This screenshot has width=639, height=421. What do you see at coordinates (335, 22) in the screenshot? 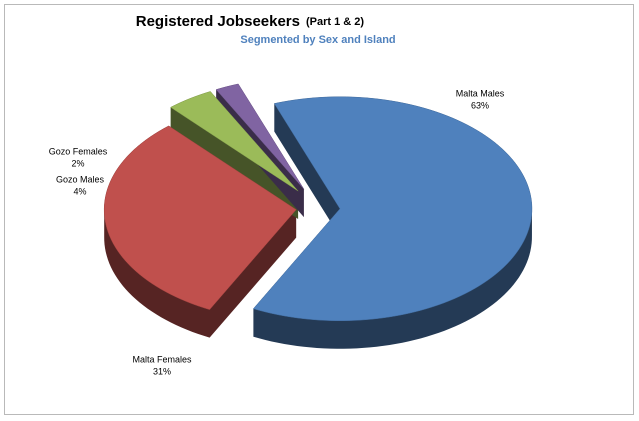
I see `chart-title-suffix: (Part 1 & 2)` at bounding box center [335, 22].